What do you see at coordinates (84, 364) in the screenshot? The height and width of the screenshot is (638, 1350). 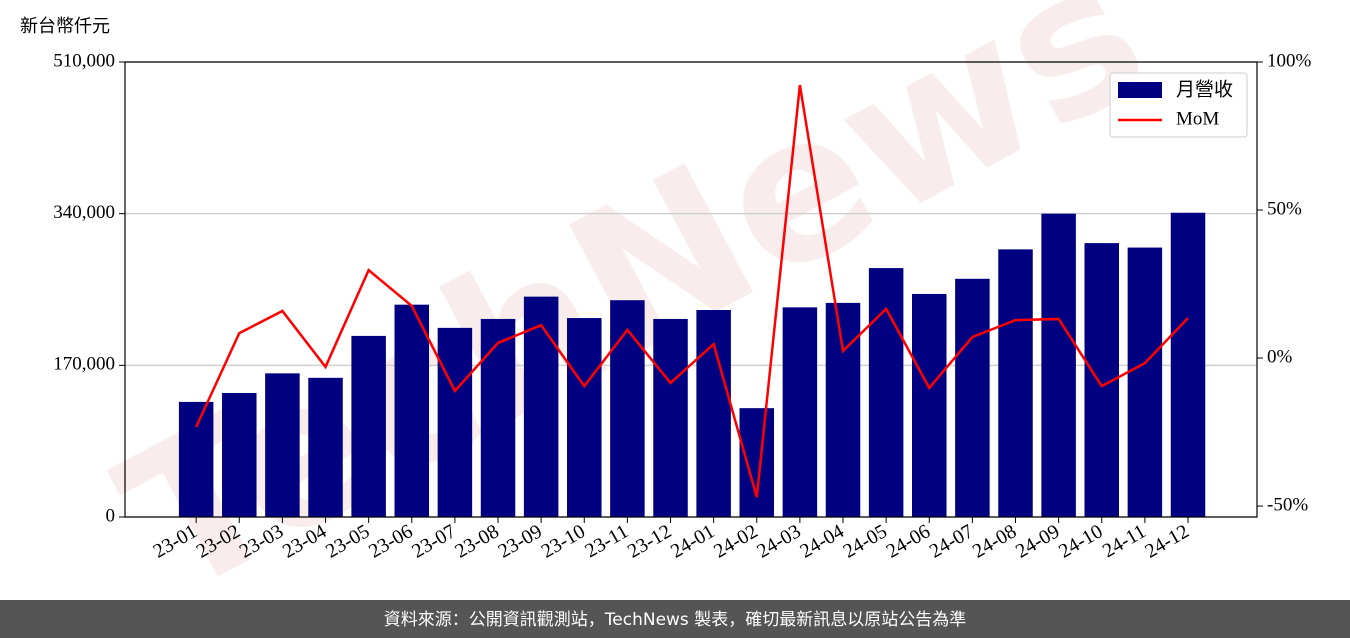 I see `y-tick-label: 170,000` at bounding box center [84, 364].